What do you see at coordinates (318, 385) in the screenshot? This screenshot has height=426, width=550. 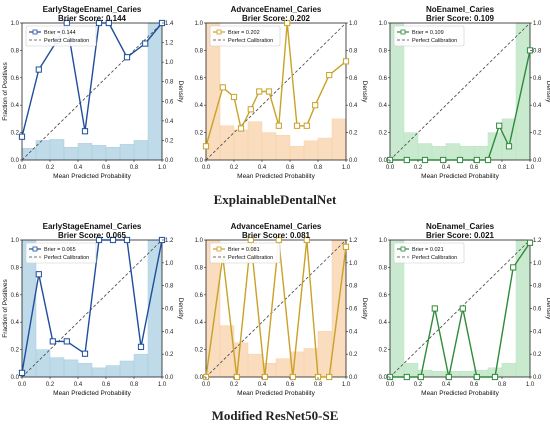 I see `x-tick-label: 0.8` at bounding box center [318, 385].